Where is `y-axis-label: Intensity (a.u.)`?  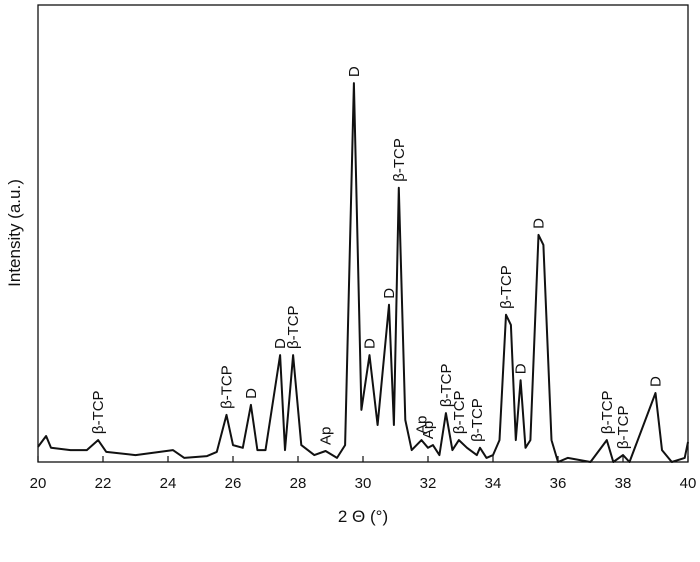
y-axis-label: Intensity (a.u.) is located at coordinates (14, 233).